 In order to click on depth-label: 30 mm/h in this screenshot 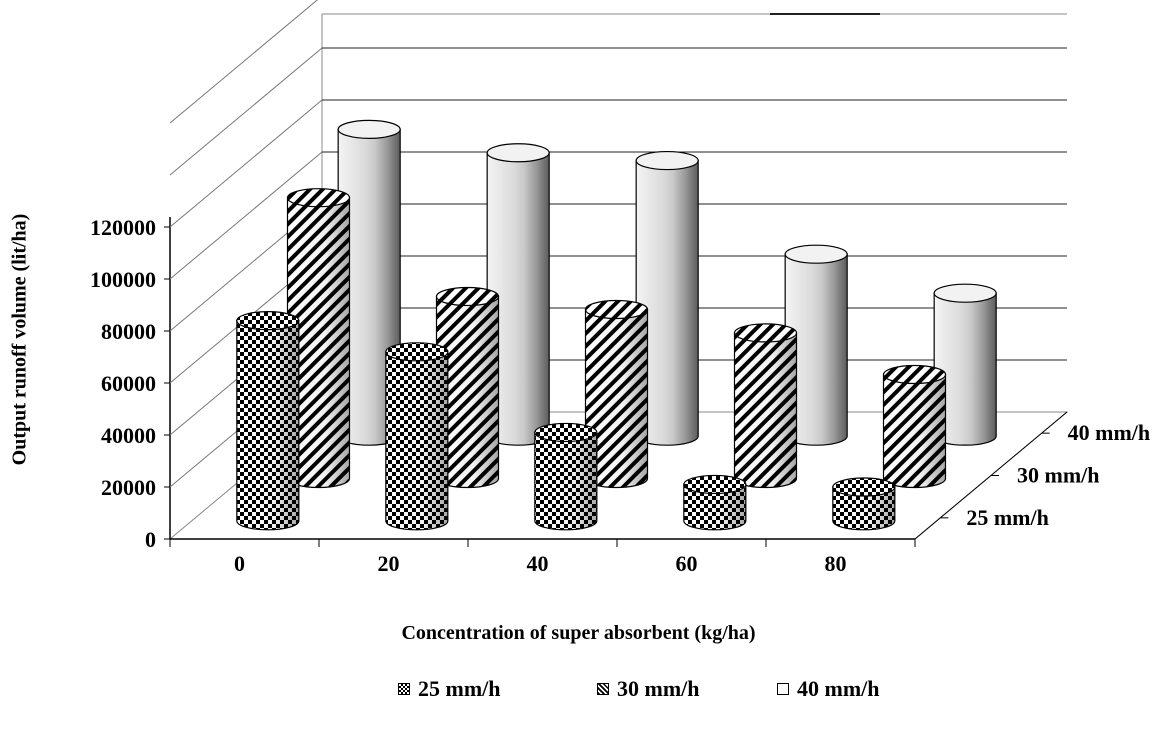, I will do `click(1058, 475)`.